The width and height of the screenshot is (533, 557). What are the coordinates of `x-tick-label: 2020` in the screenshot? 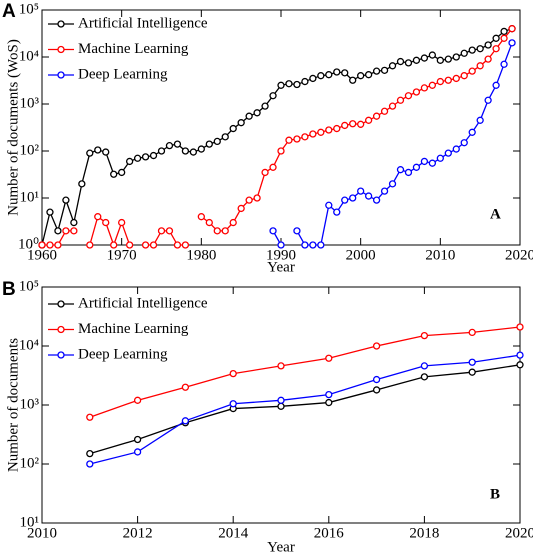 It's located at (519, 533).